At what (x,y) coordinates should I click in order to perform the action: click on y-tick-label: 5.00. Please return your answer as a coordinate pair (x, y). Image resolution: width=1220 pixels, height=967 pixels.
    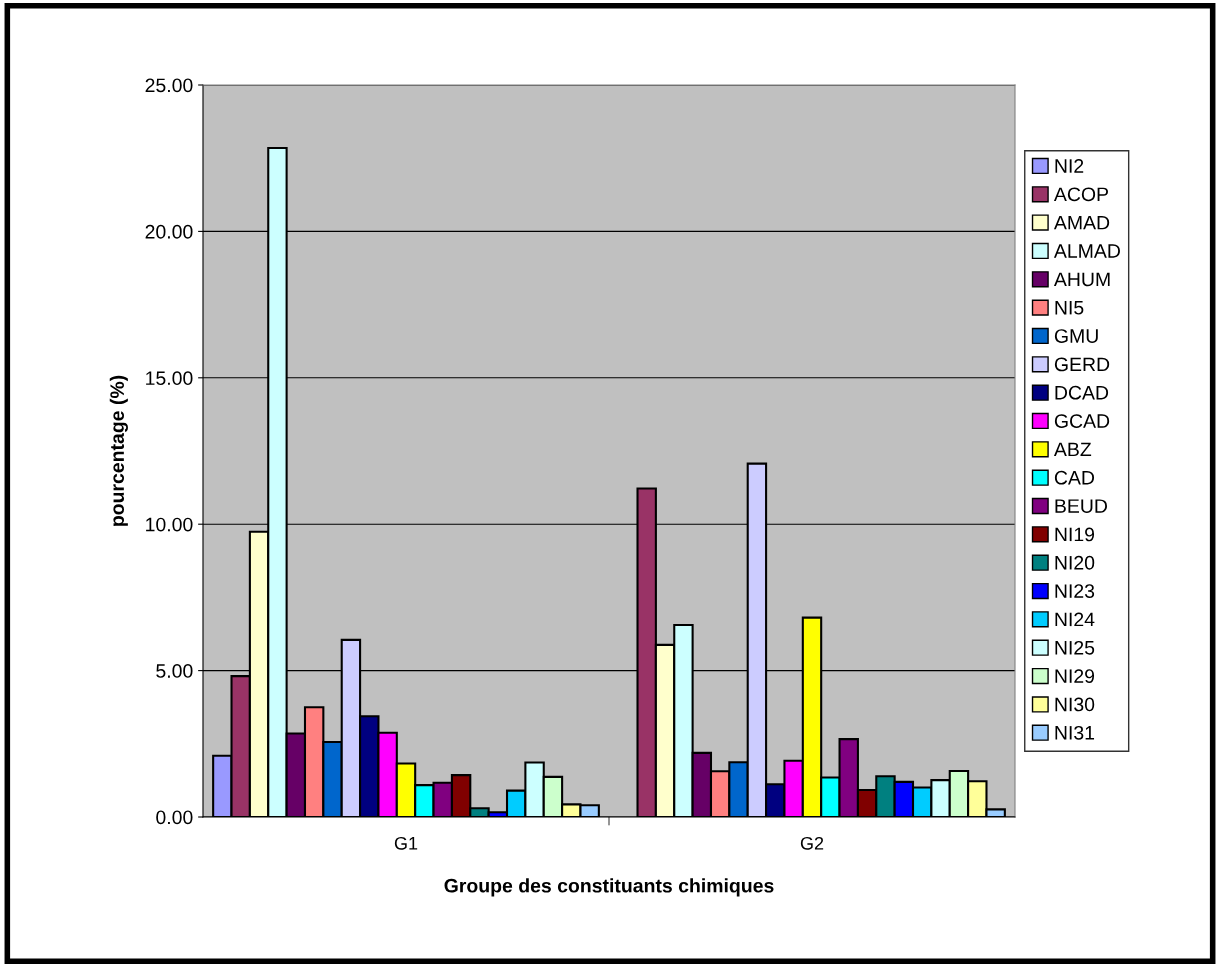
    Looking at the image, I should click on (174, 671).